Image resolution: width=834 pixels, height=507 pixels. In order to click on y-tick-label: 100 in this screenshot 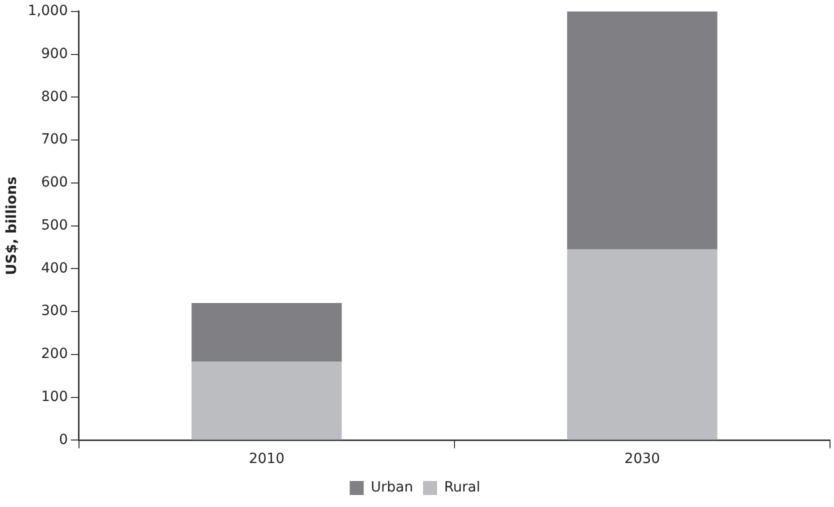, I will do `click(54, 396)`.